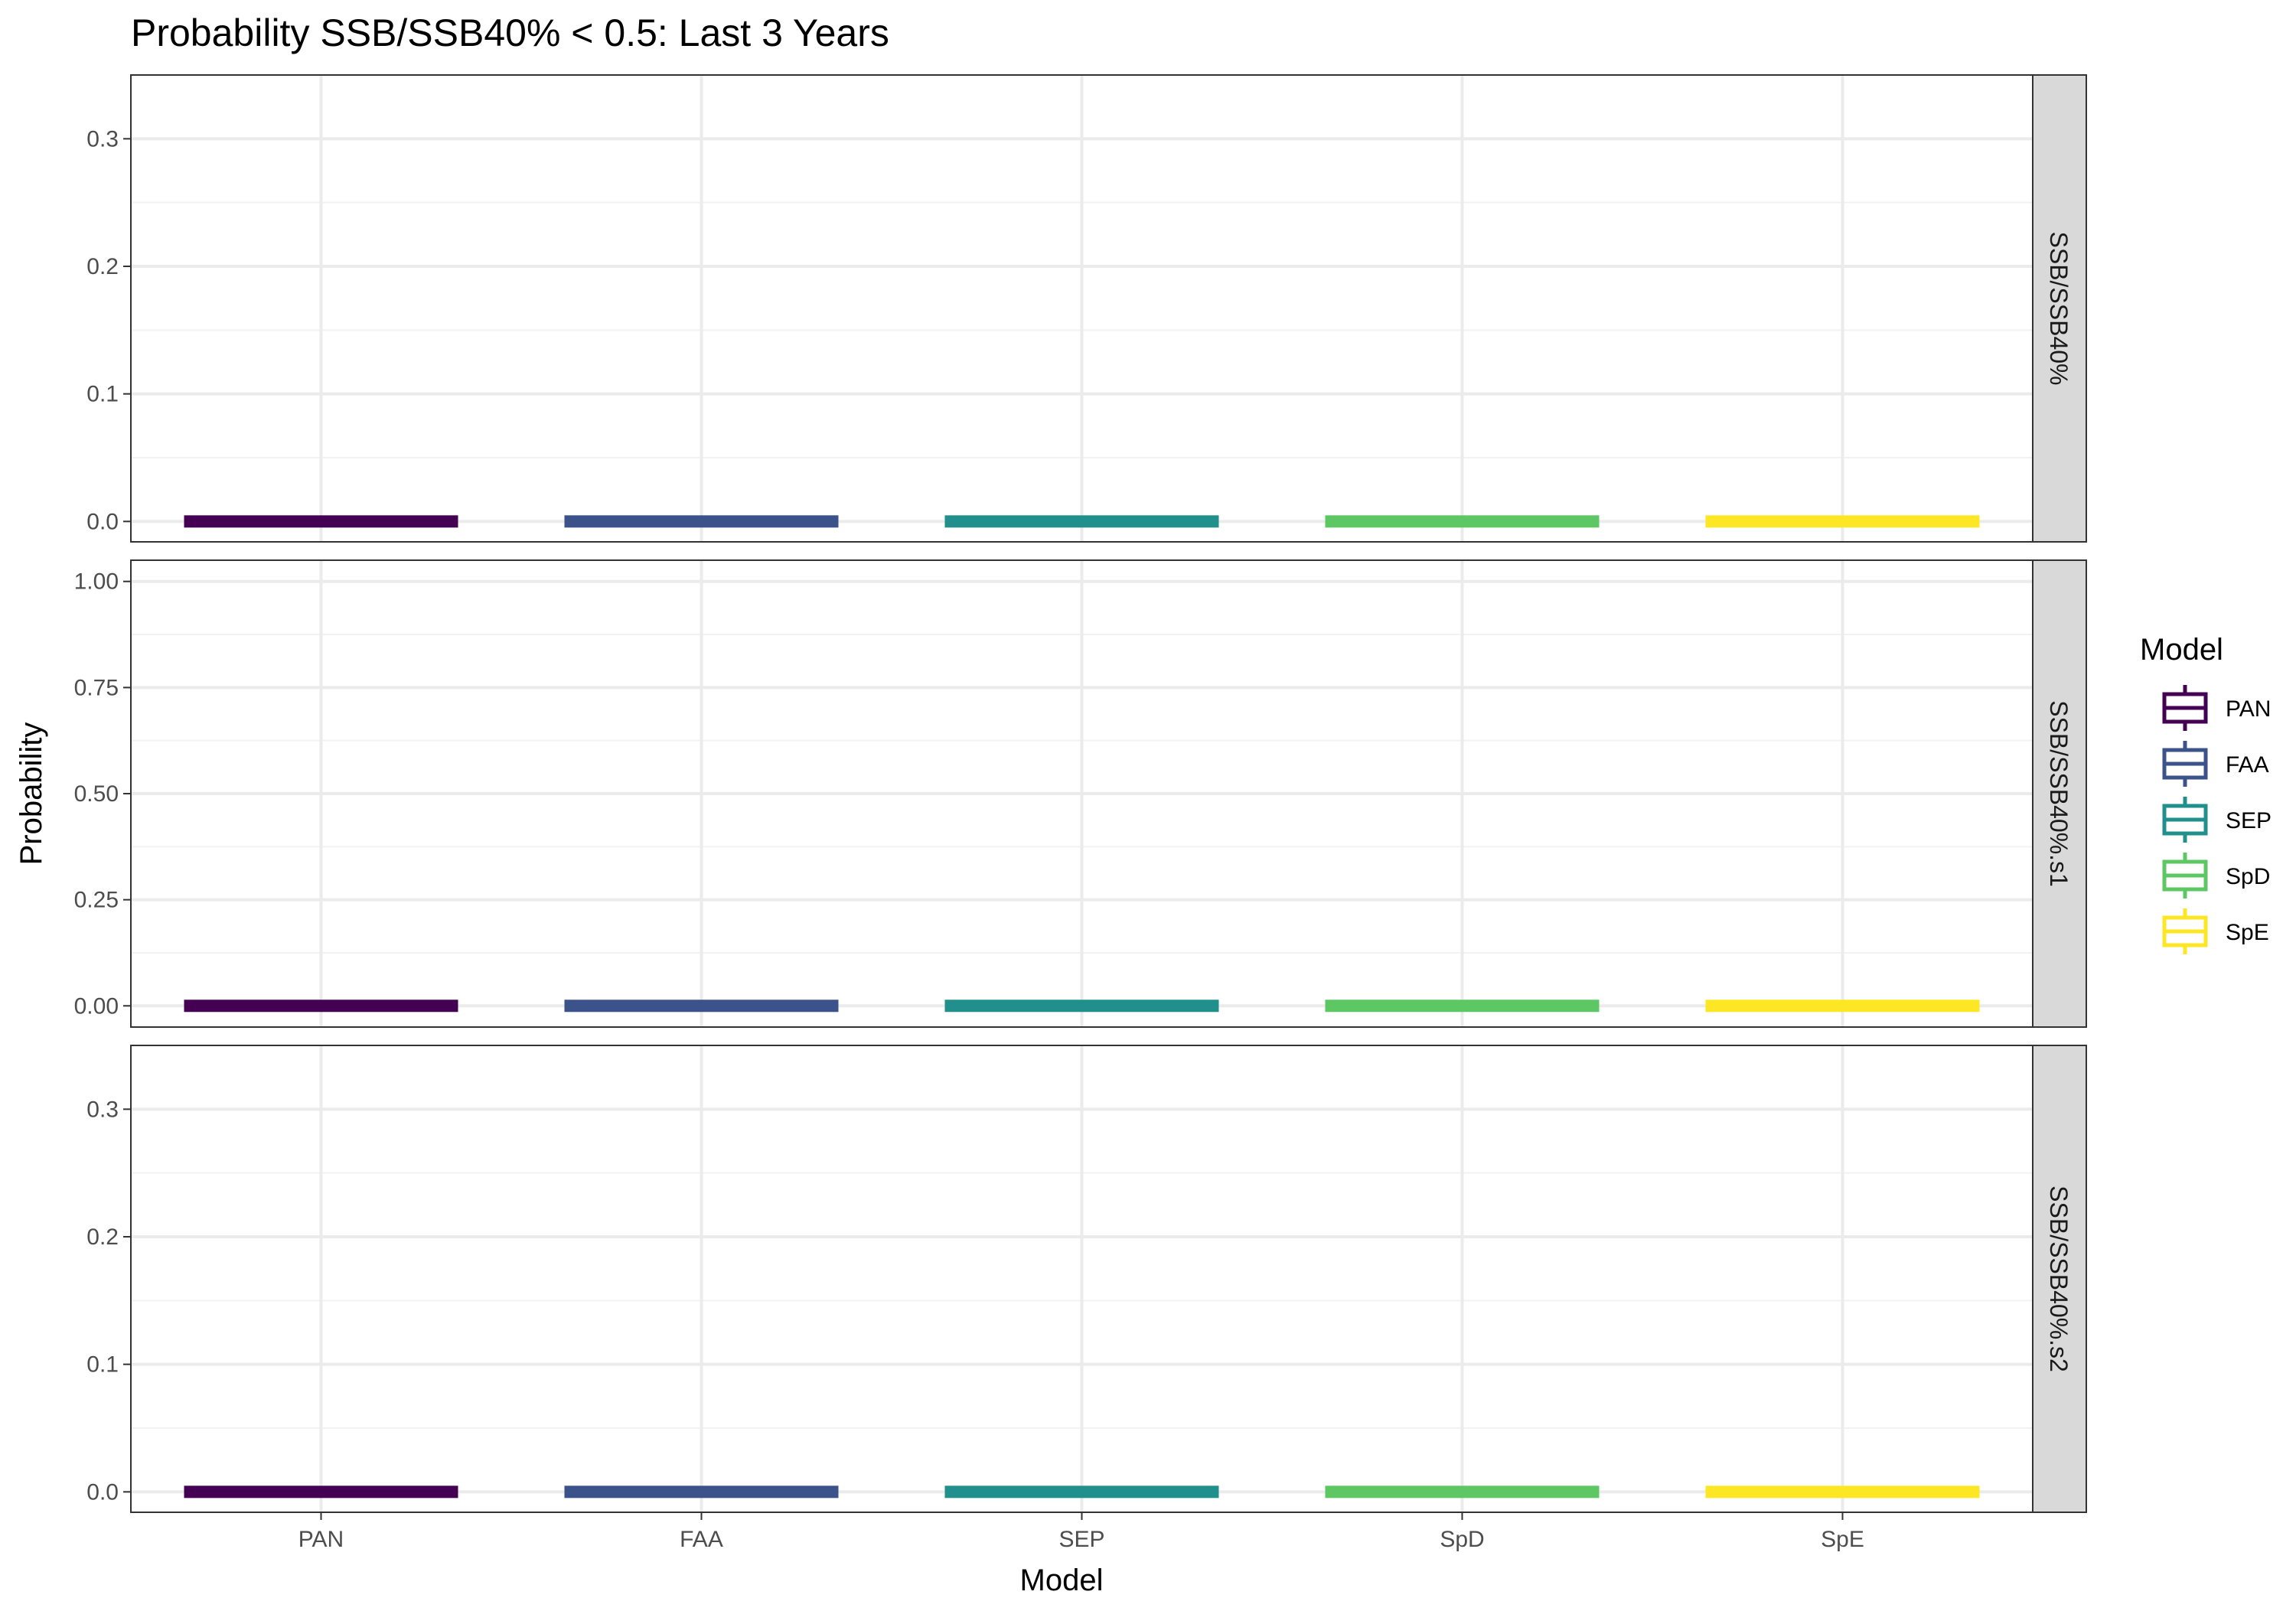  I want to click on legend: Model PAN FAA SEP SpD SpE, so click(2206, 795).